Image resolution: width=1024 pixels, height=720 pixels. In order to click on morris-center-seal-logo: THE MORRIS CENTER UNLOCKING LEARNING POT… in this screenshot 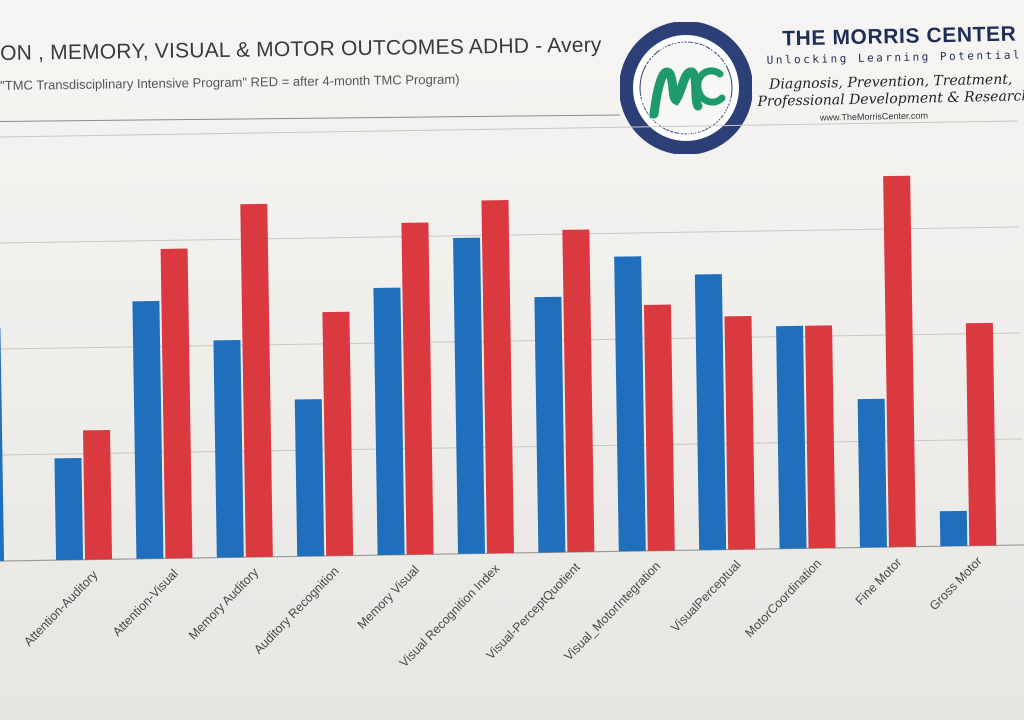, I will do `click(686, 88)`.